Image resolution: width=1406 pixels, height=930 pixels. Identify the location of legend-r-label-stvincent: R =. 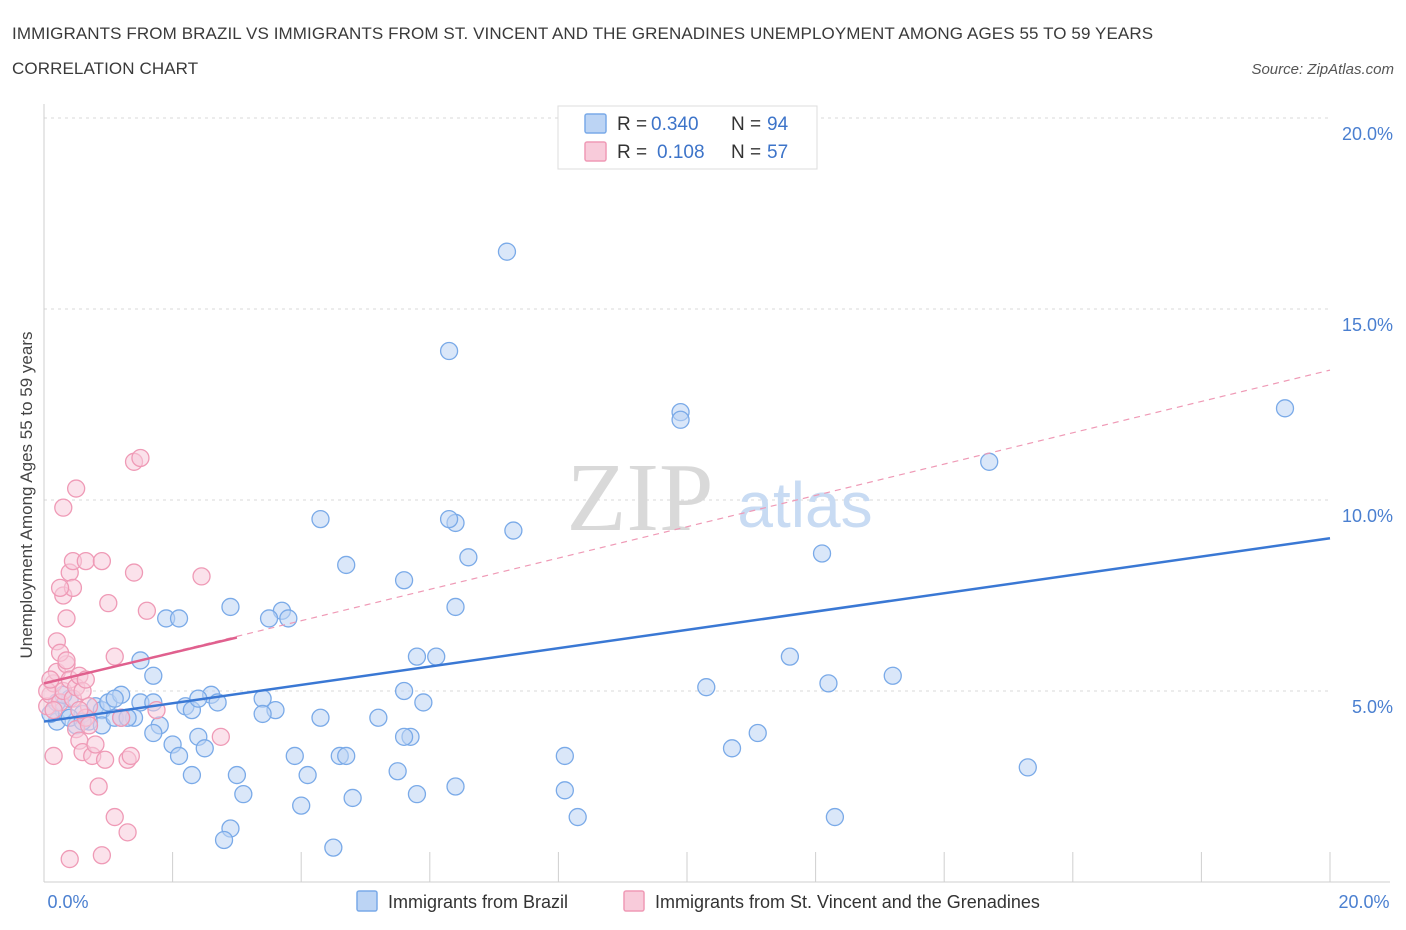
(632, 152).